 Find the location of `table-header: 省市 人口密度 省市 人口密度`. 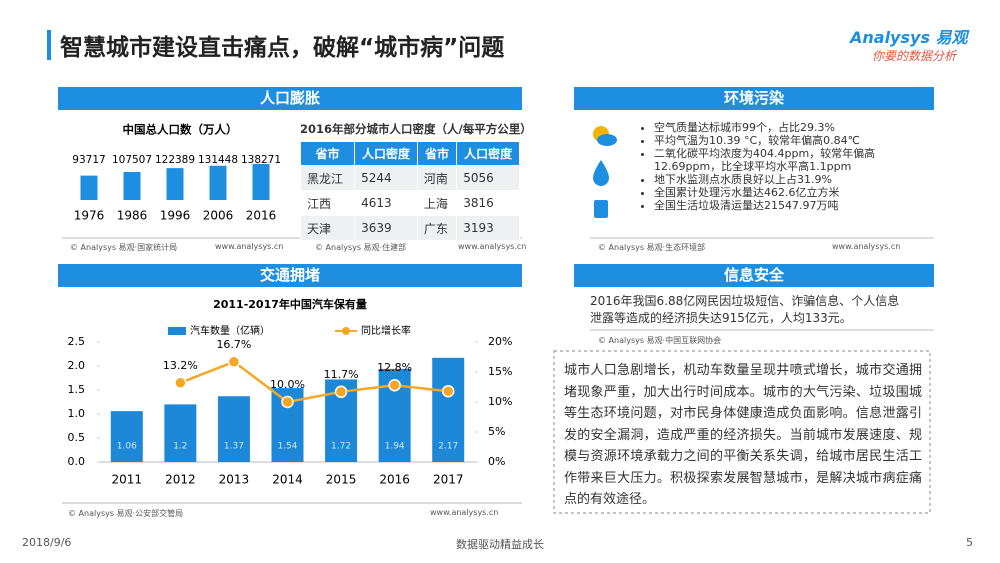

table-header: 省市 人口密度 省市 人口密度 is located at coordinates (409, 153).